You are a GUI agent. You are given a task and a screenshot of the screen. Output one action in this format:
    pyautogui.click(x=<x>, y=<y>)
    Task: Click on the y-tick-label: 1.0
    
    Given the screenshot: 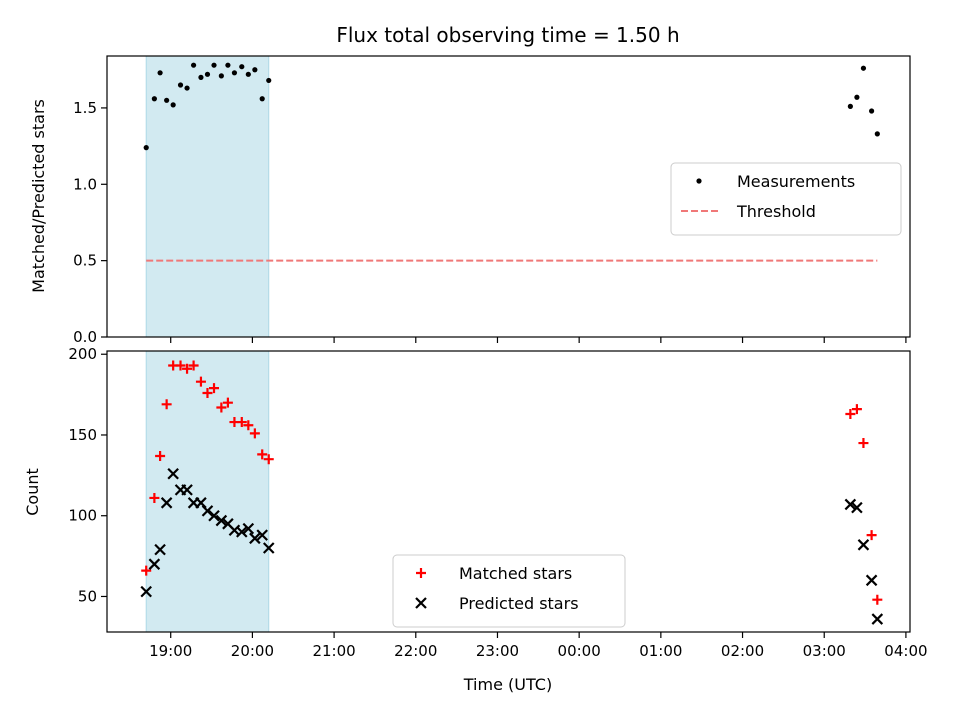 What is the action you would take?
    pyautogui.click(x=85, y=184)
    